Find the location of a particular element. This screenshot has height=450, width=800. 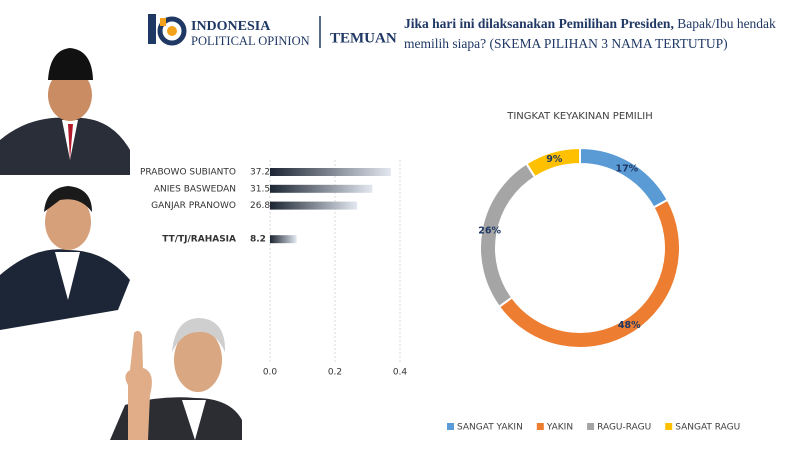

category-label: ANIES BASWEDAN is located at coordinates (195, 189).